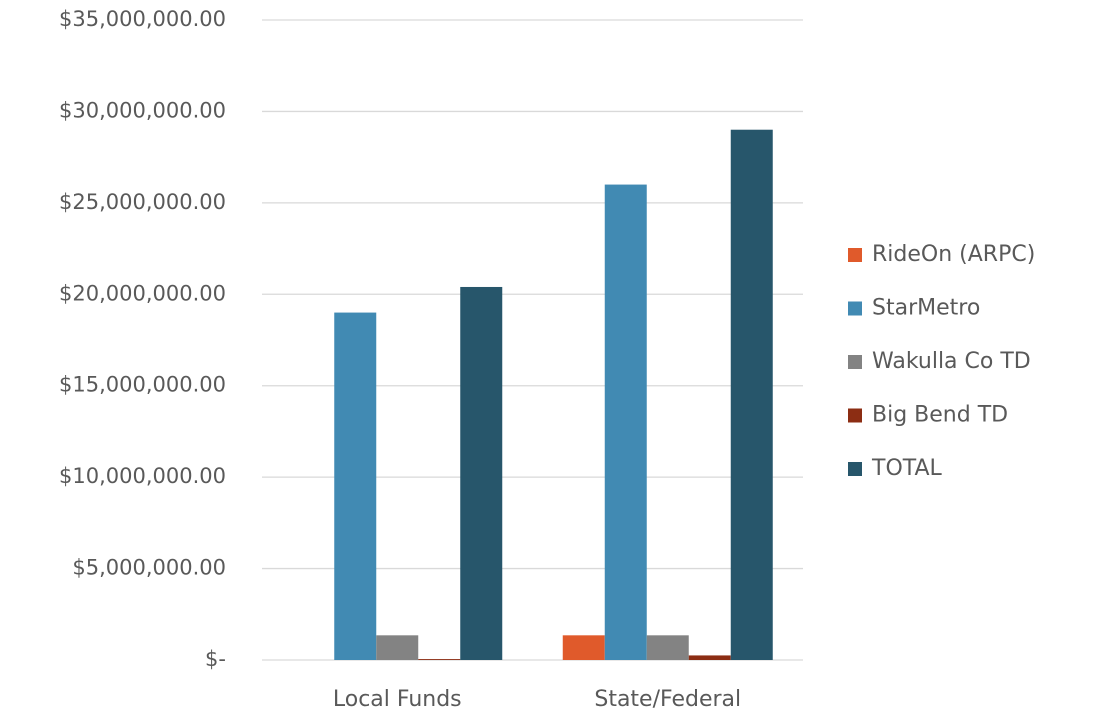 The width and height of the screenshot is (1101, 714). I want to click on legend-label: RideOn (ARPC), so click(953, 254).